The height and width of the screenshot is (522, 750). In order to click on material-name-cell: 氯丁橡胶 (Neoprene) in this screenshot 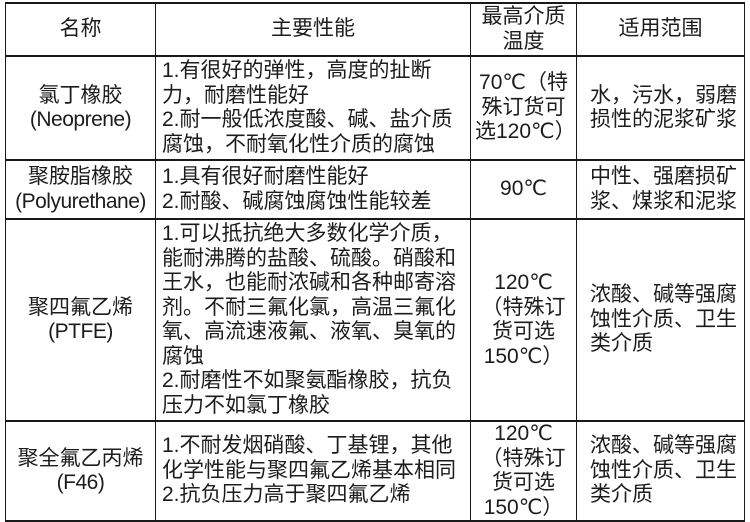, I will do `click(80, 108)`.